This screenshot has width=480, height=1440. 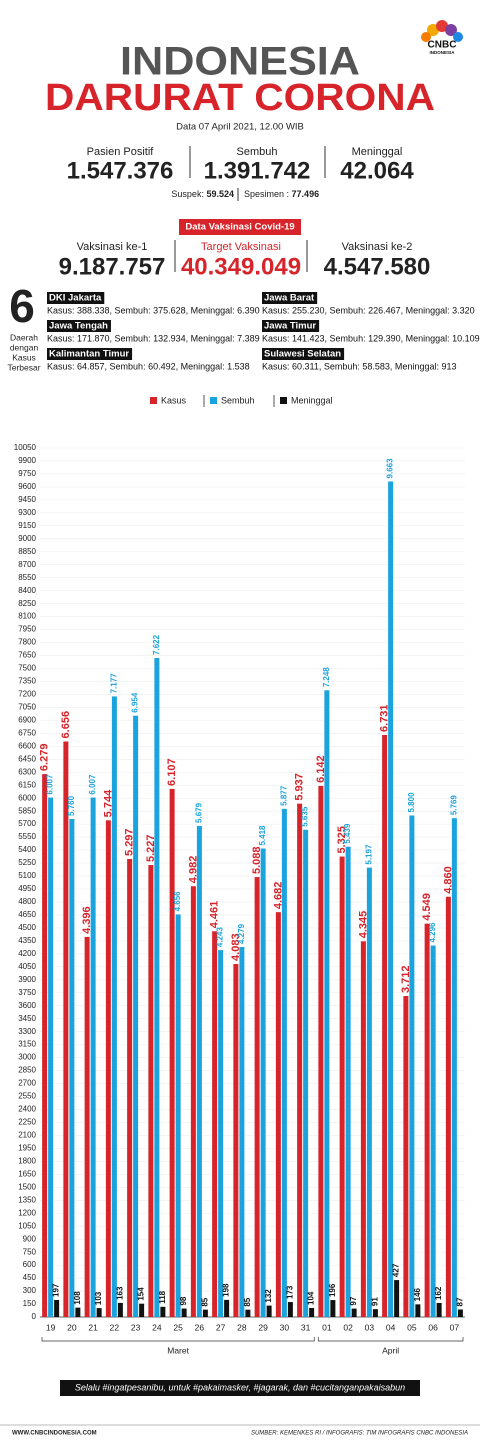 I want to click on x-tick-label: 27, so click(x=221, y=1327).